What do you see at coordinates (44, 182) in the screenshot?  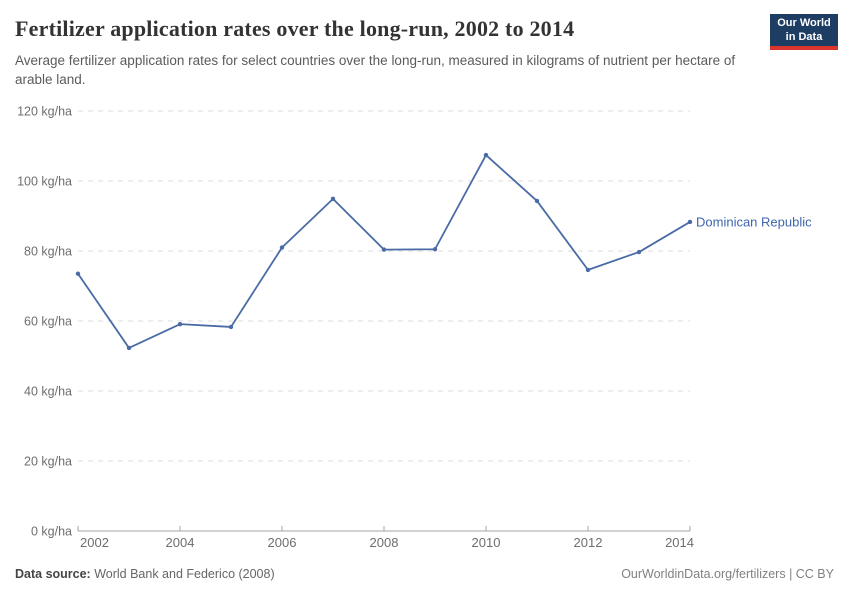 I see `y-axis-tick-label: 100 kg/ha` at bounding box center [44, 182].